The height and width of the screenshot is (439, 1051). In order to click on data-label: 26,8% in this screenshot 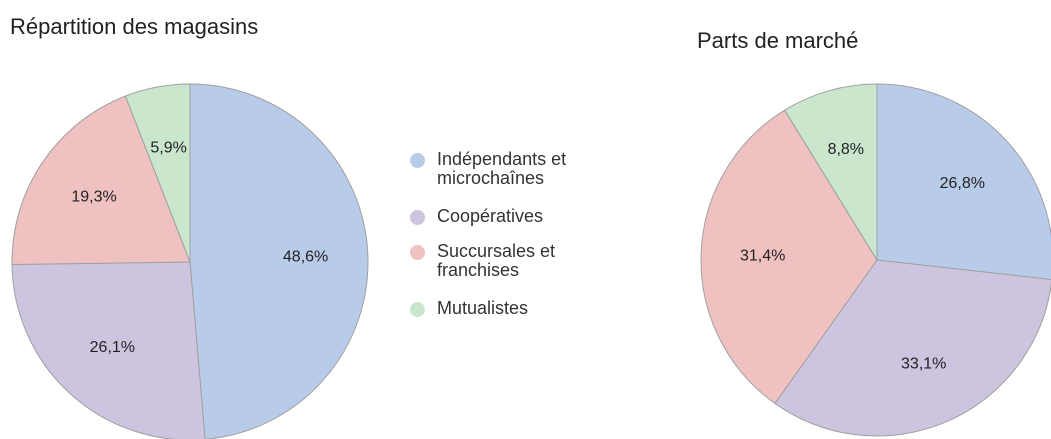, I will do `click(962, 183)`.